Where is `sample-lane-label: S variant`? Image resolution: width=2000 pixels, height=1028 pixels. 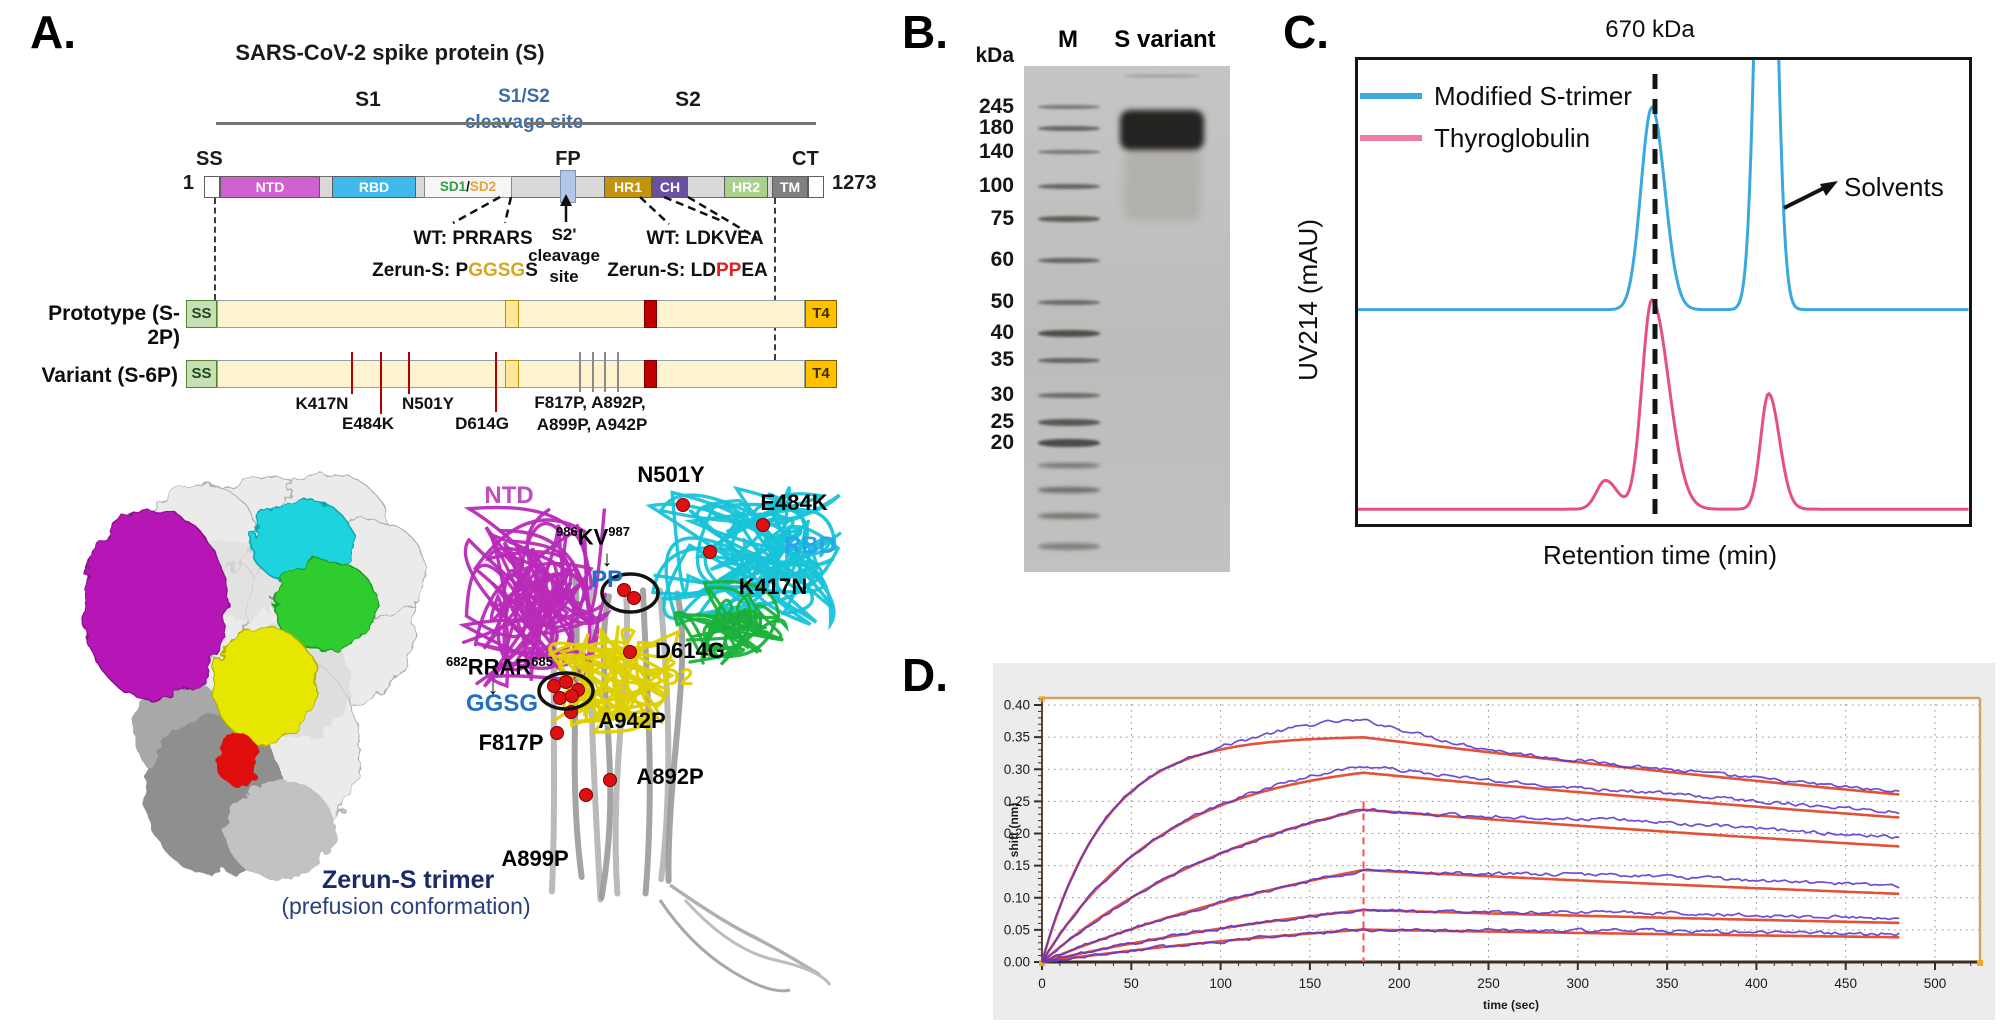
sample-lane-label: S variant is located at coordinates (1165, 39).